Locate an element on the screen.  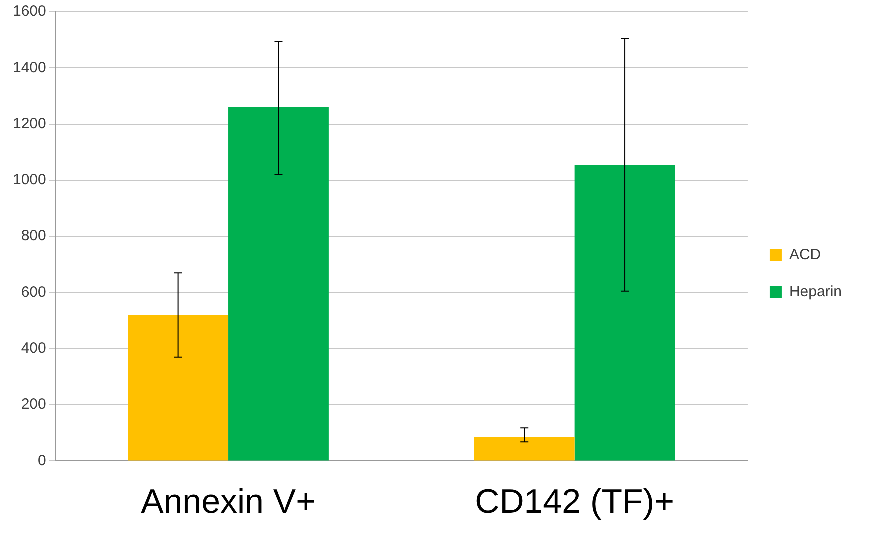
y-tick-label: 1600 is located at coordinates (29, 11).